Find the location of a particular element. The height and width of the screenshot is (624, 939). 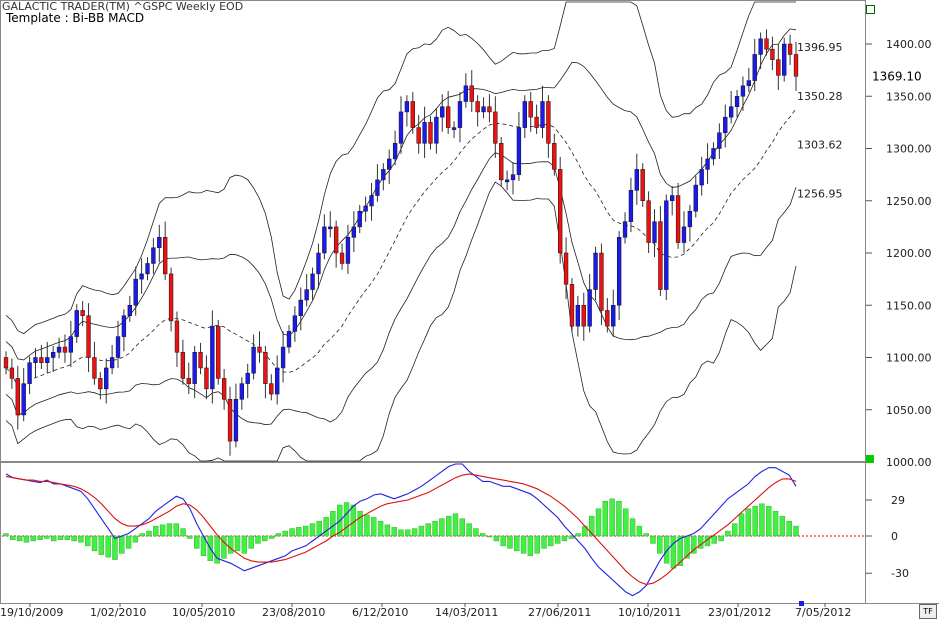

price-y-tick-label: 1400.00 is located at coordinates (909, 44).